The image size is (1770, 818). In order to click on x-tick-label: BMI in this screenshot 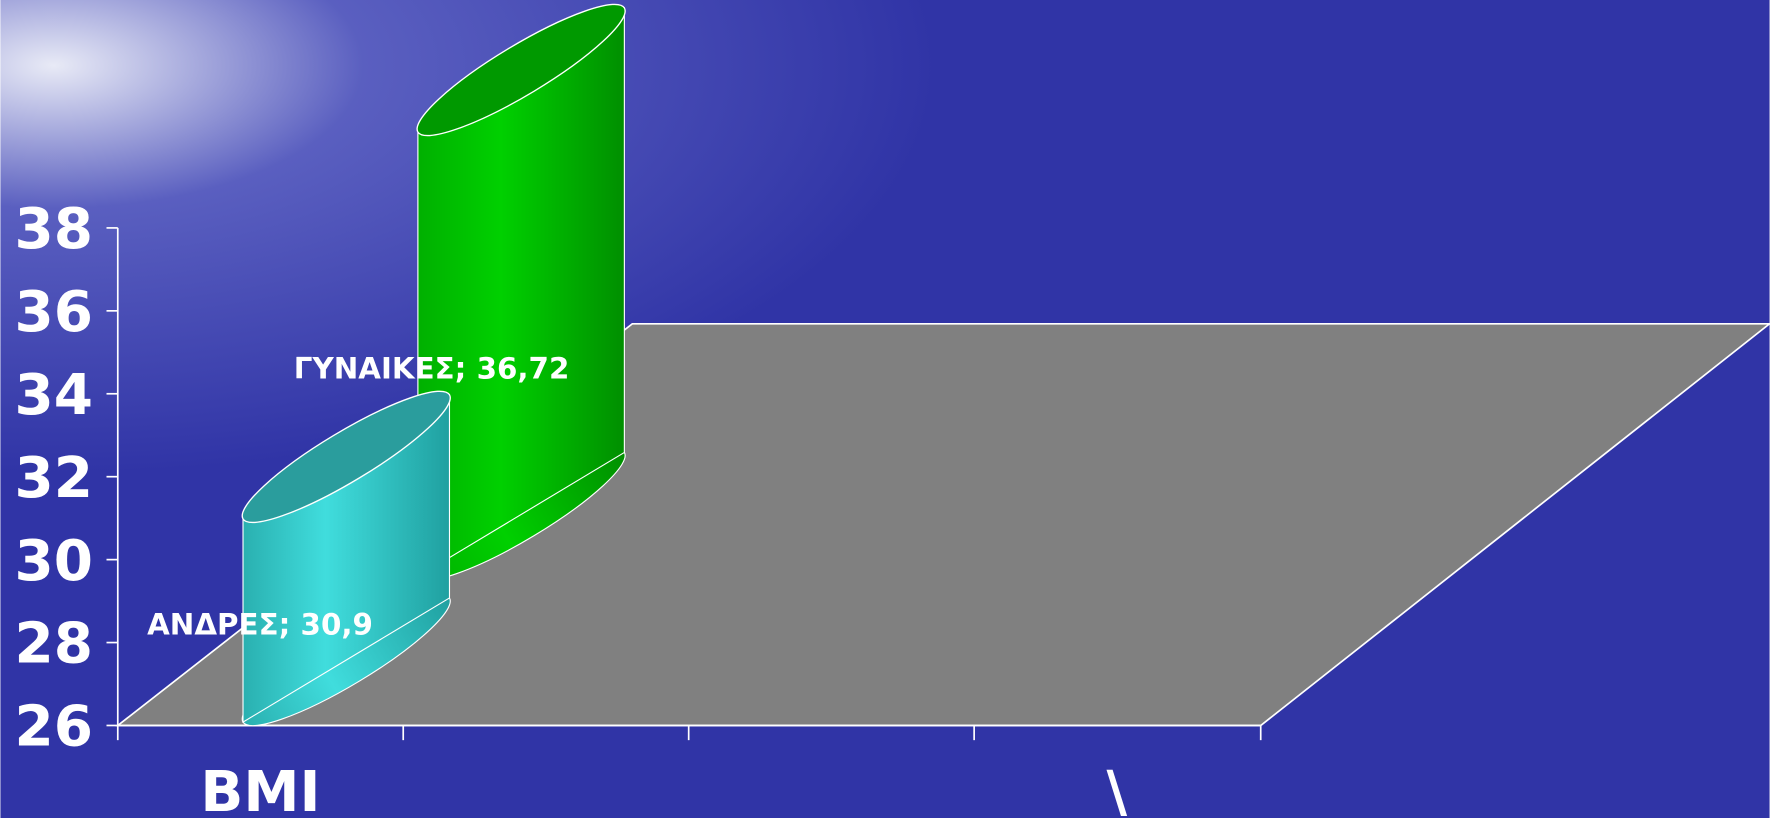, I will do `click(260, 789)`.